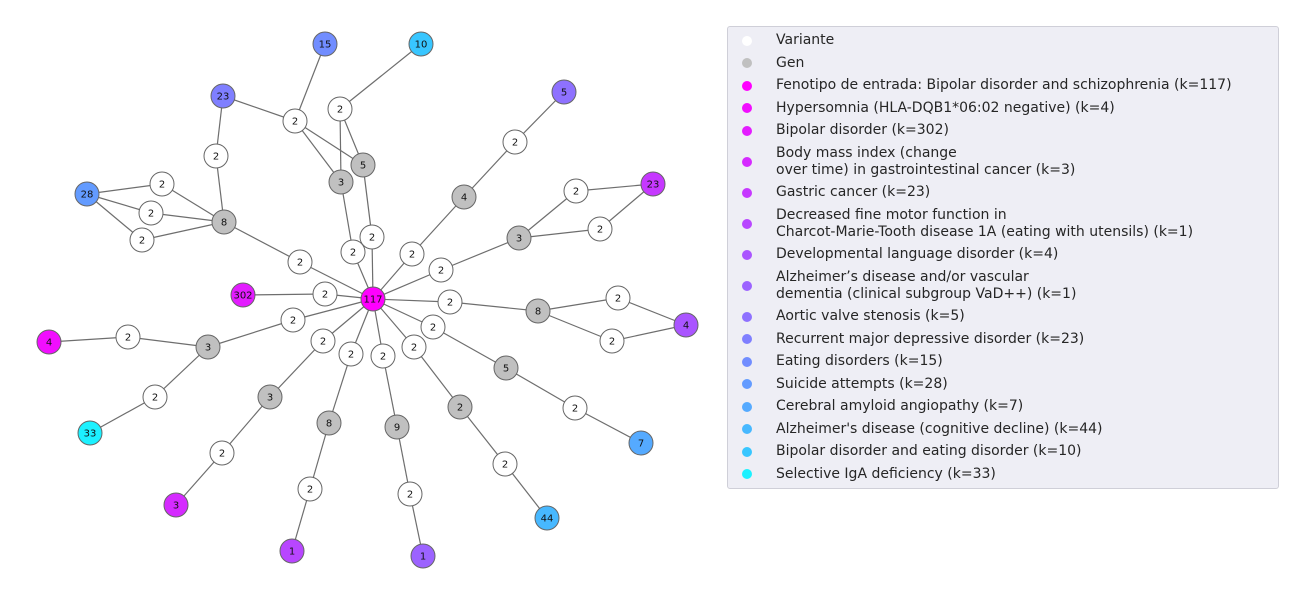 The image size is (1300, 600). I want to click on node-label: 302, so click(242, 296).